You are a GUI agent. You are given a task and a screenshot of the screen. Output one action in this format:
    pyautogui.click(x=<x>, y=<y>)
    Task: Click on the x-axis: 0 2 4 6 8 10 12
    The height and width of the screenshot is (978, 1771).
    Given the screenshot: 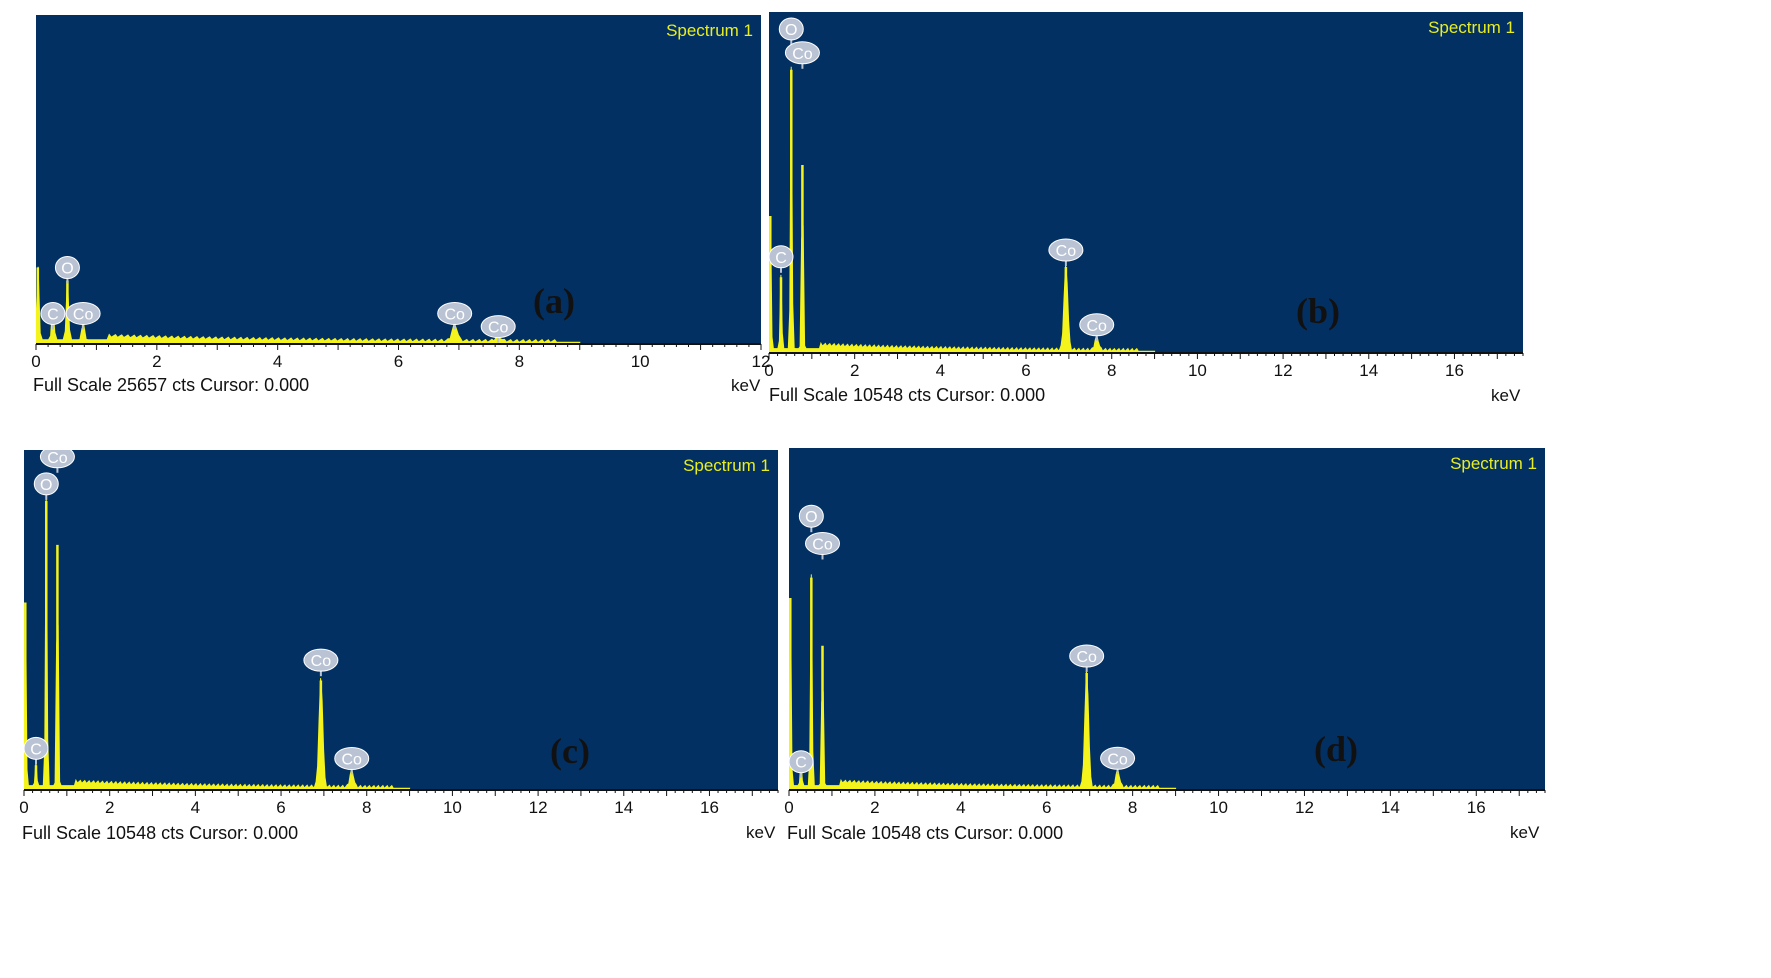 What is the action you would take?
    pyautogui.click(x=400, y=357)
    